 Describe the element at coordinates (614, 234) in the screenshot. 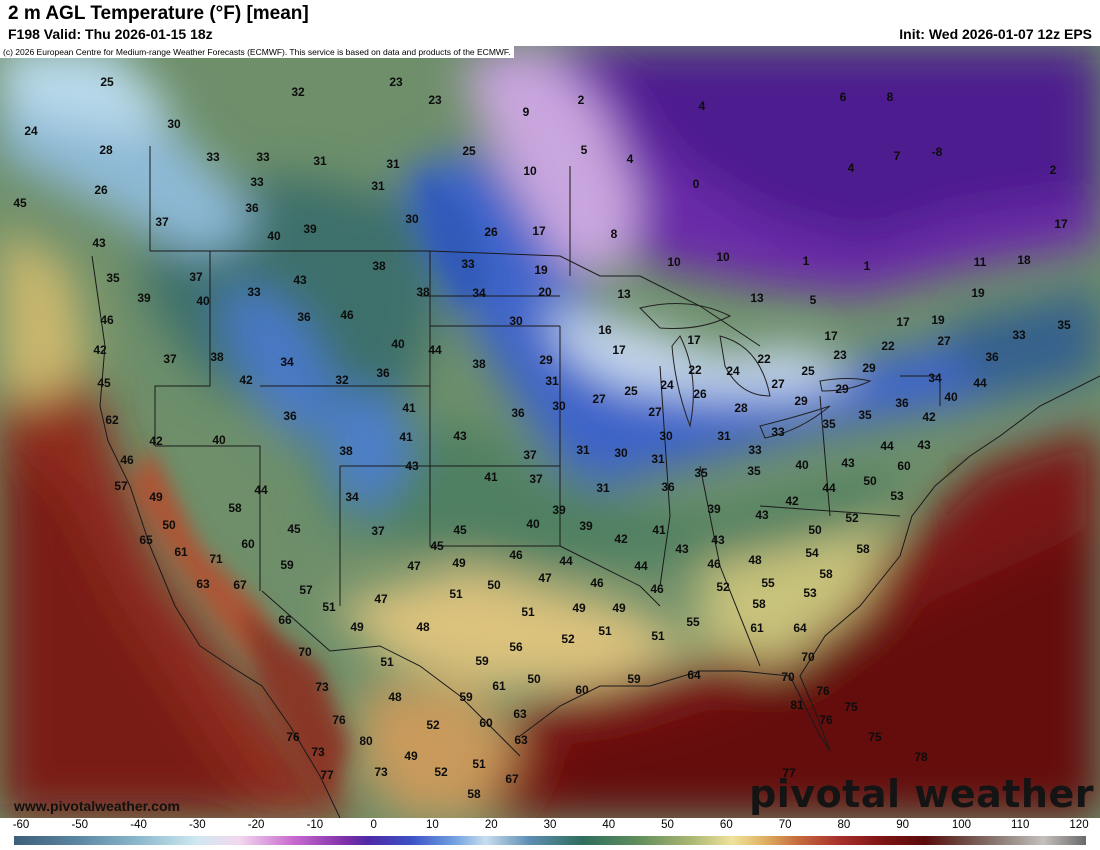

I see `temperature-value-label: 8` at that location.